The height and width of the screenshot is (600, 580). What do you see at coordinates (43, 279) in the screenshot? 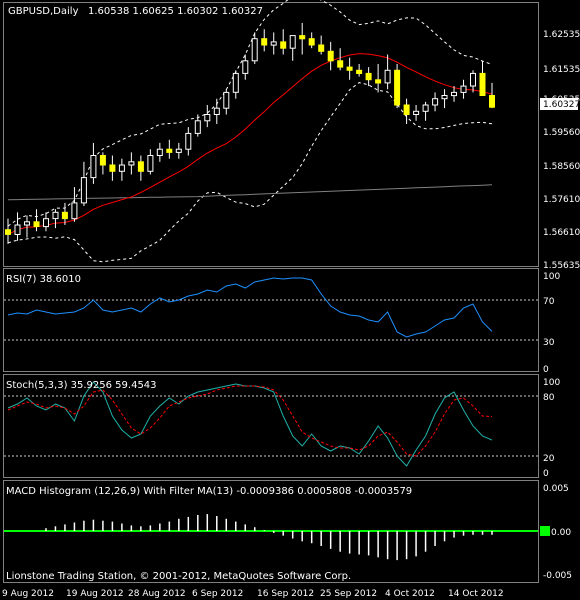
I see `rsi-label: RSI(7) 38.6010` at bounding box center [43, 279].